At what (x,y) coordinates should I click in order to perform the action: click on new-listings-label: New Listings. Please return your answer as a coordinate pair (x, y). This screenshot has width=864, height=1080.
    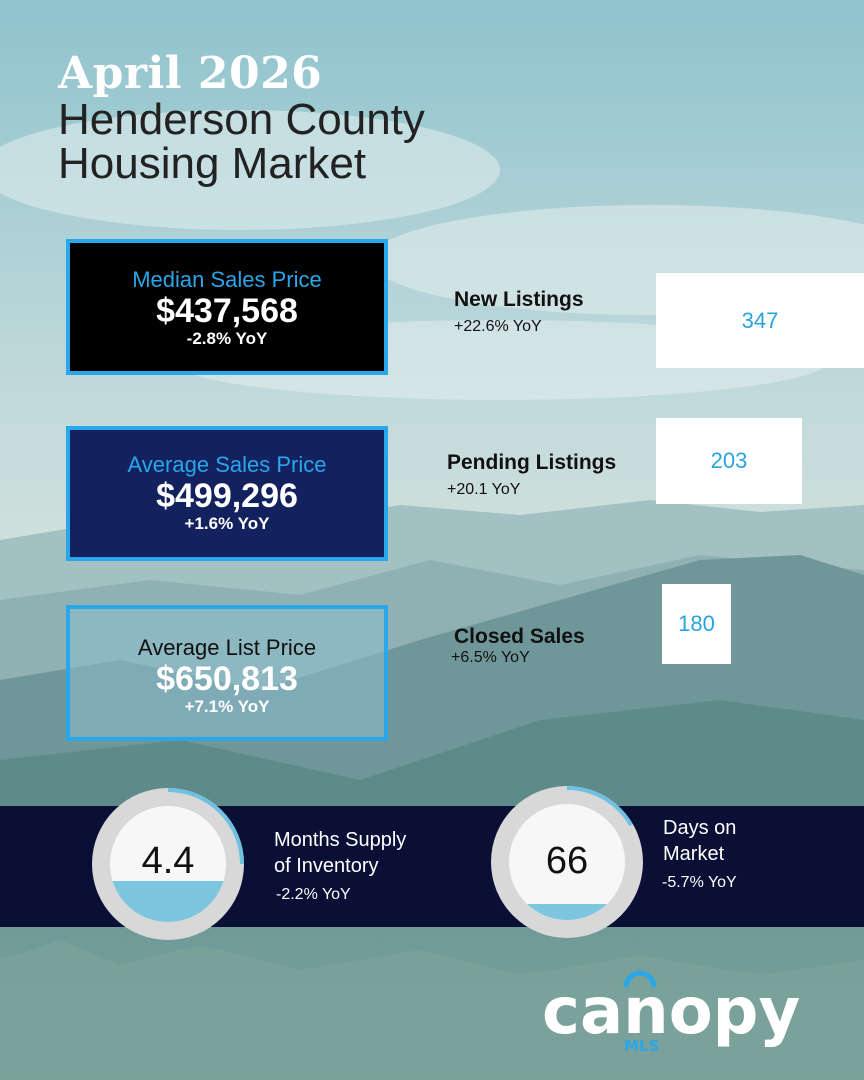
    Looking at the image, I should click on (519, 299).